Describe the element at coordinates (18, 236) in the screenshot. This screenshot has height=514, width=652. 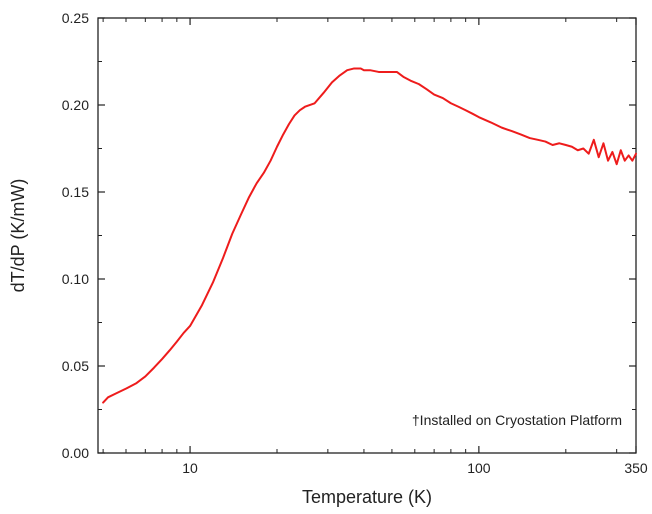
I see `y-axis-title: dT/dP (K/mW)` at that location.